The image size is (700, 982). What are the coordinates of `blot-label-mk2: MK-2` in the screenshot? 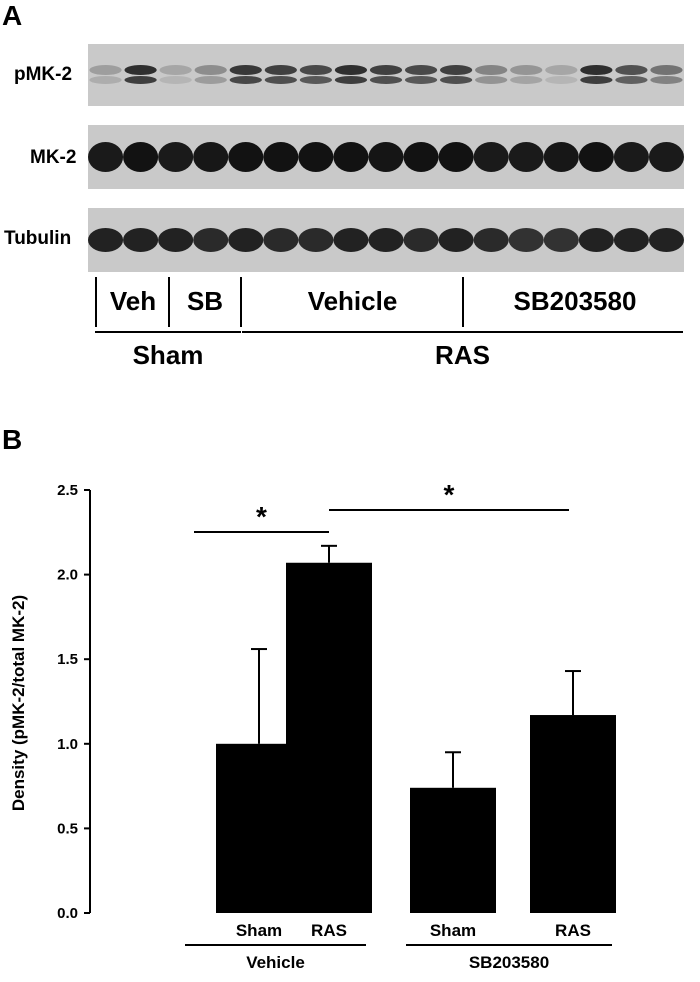 It's located at (53, 157).